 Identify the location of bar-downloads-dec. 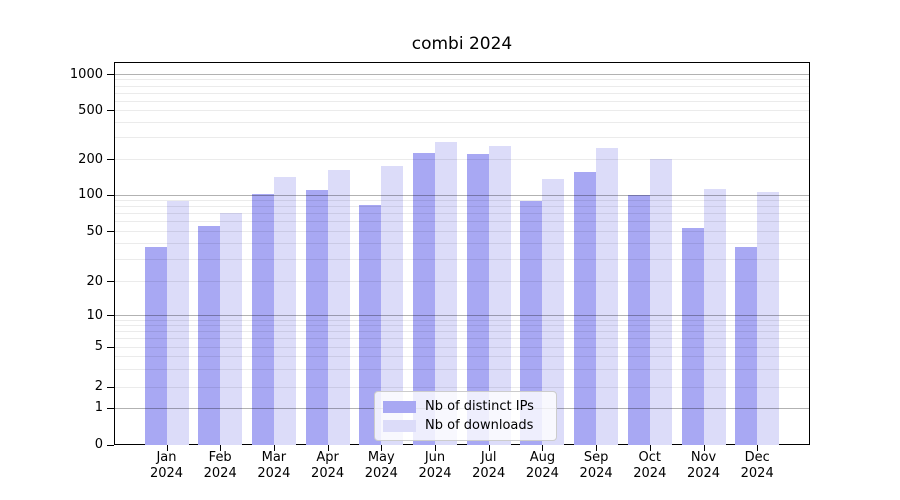
(768, 318).